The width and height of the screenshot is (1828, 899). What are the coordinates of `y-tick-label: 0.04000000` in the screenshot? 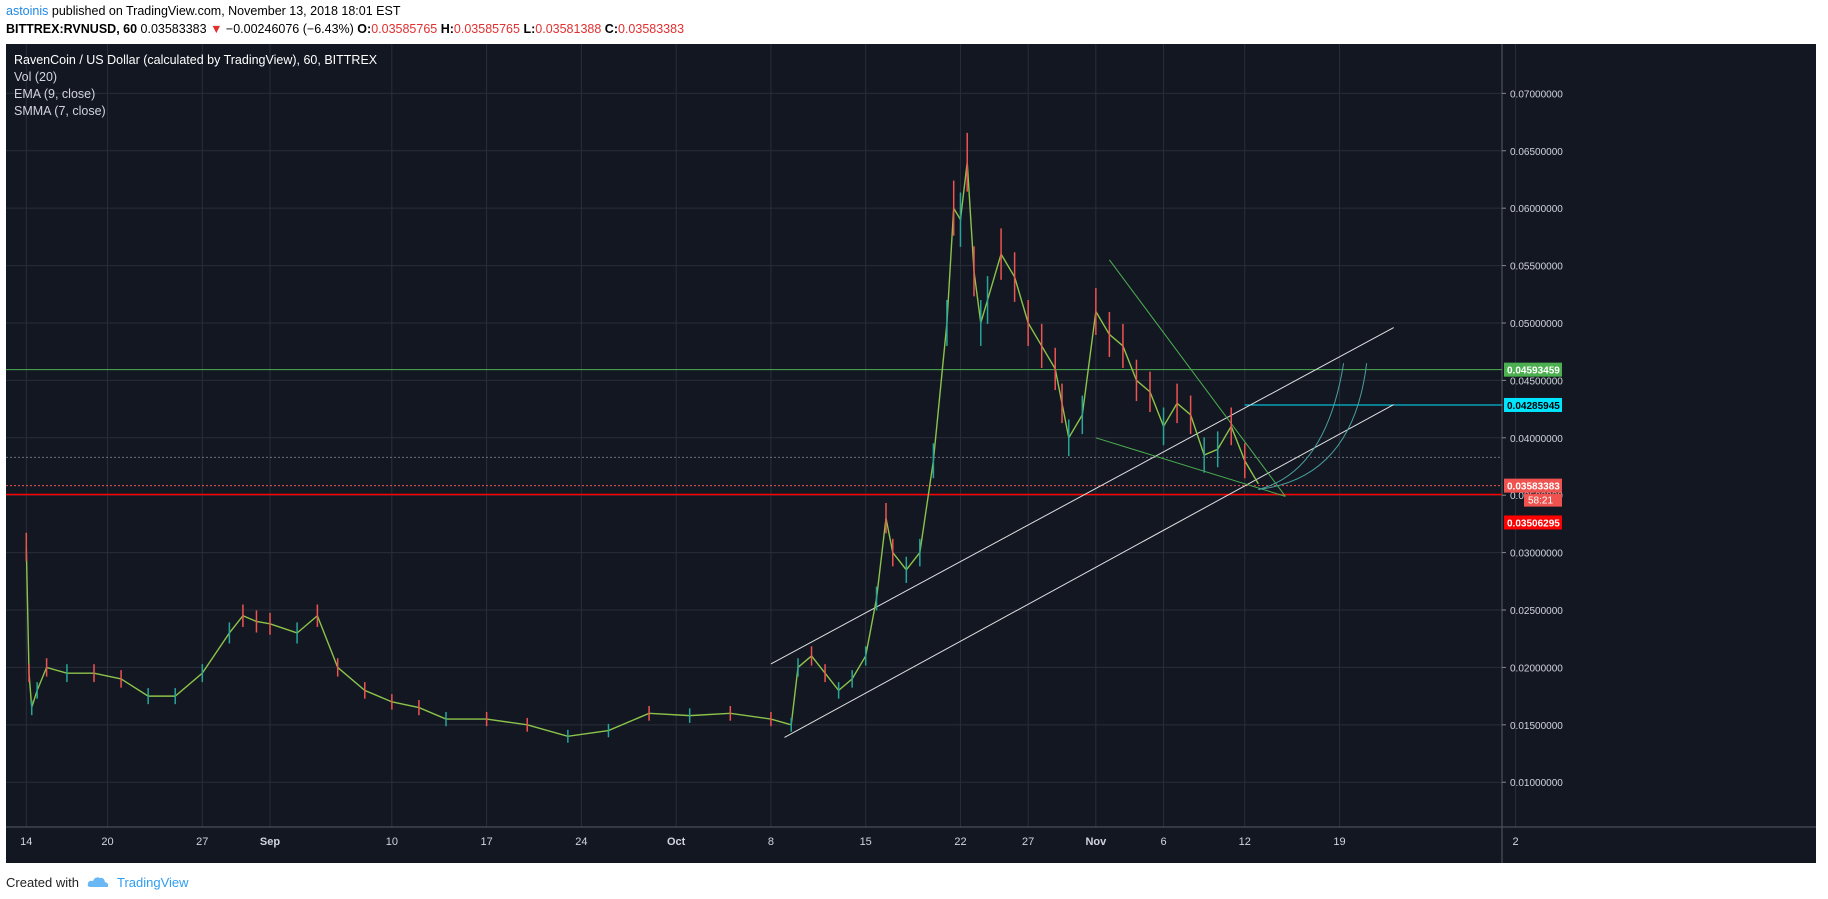 It's located at (1536, 439).